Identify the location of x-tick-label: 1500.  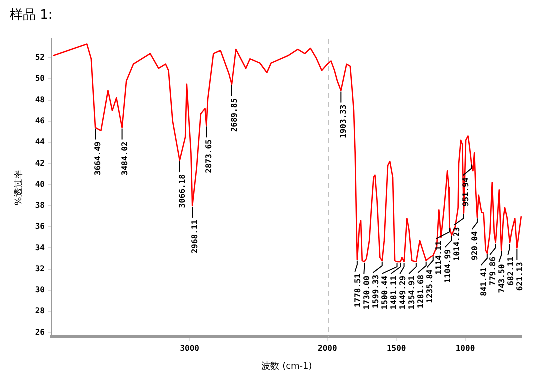
(396, 348).